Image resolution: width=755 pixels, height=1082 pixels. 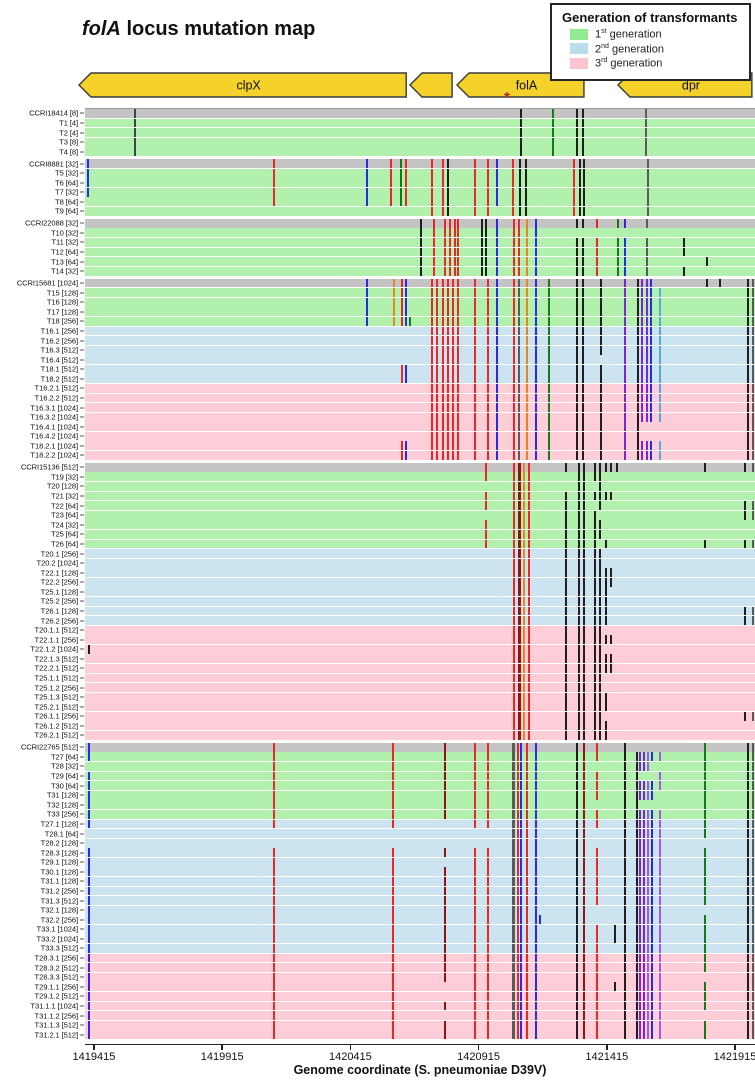 I want to click on mutation-row: T18 [256], so click(x=401, y=321).